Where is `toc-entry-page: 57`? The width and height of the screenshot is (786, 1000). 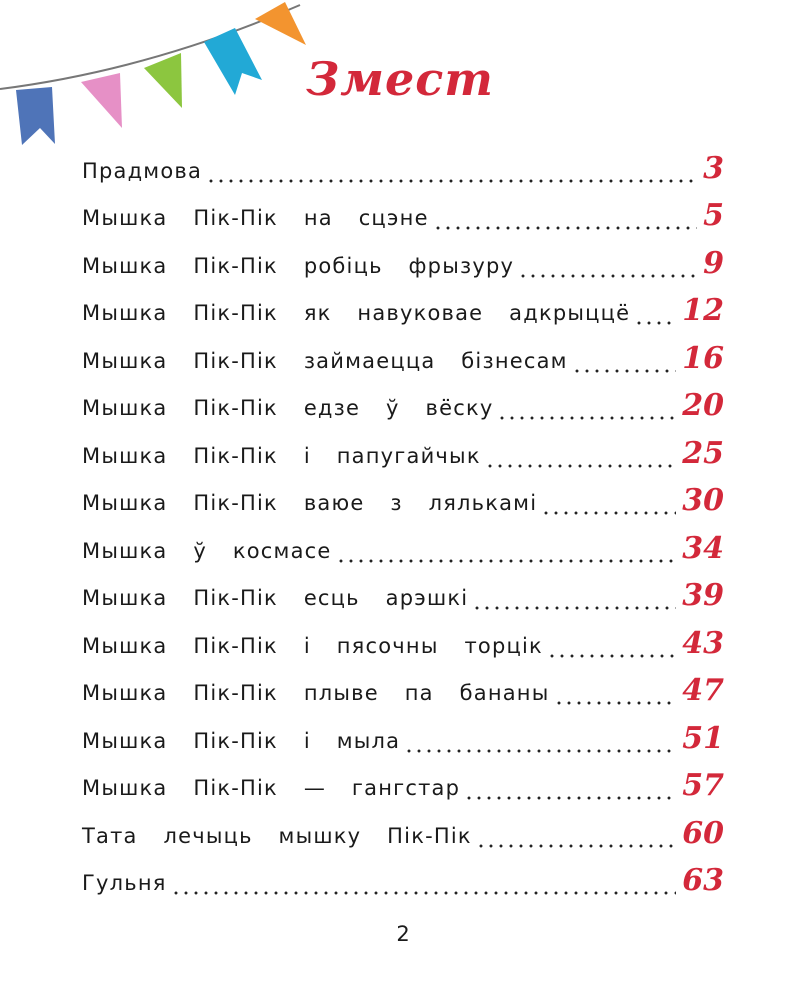 toc-entry-page: 57 is located at coordinates (703, 785).